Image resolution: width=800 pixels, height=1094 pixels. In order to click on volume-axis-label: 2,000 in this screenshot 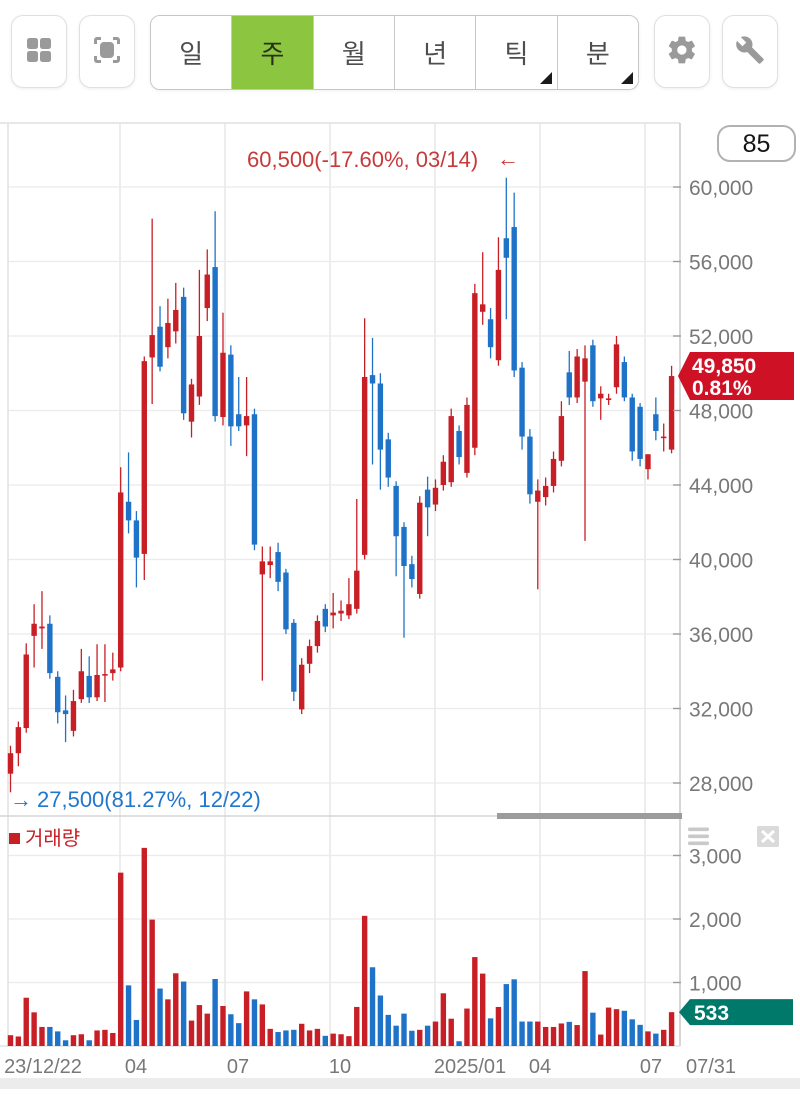, I will do `click(715, 920)`.